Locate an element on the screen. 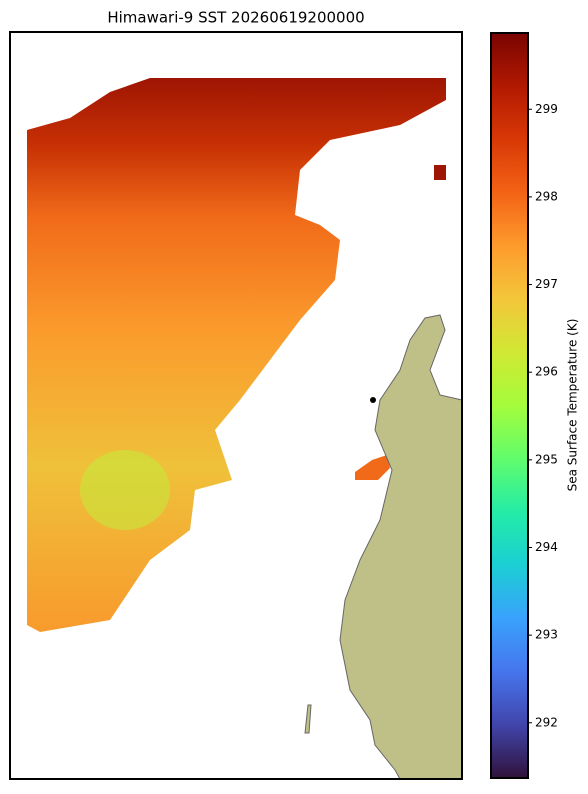 This screenshot has width=588, height=794. island-dot is located at coordinates (373, 400).